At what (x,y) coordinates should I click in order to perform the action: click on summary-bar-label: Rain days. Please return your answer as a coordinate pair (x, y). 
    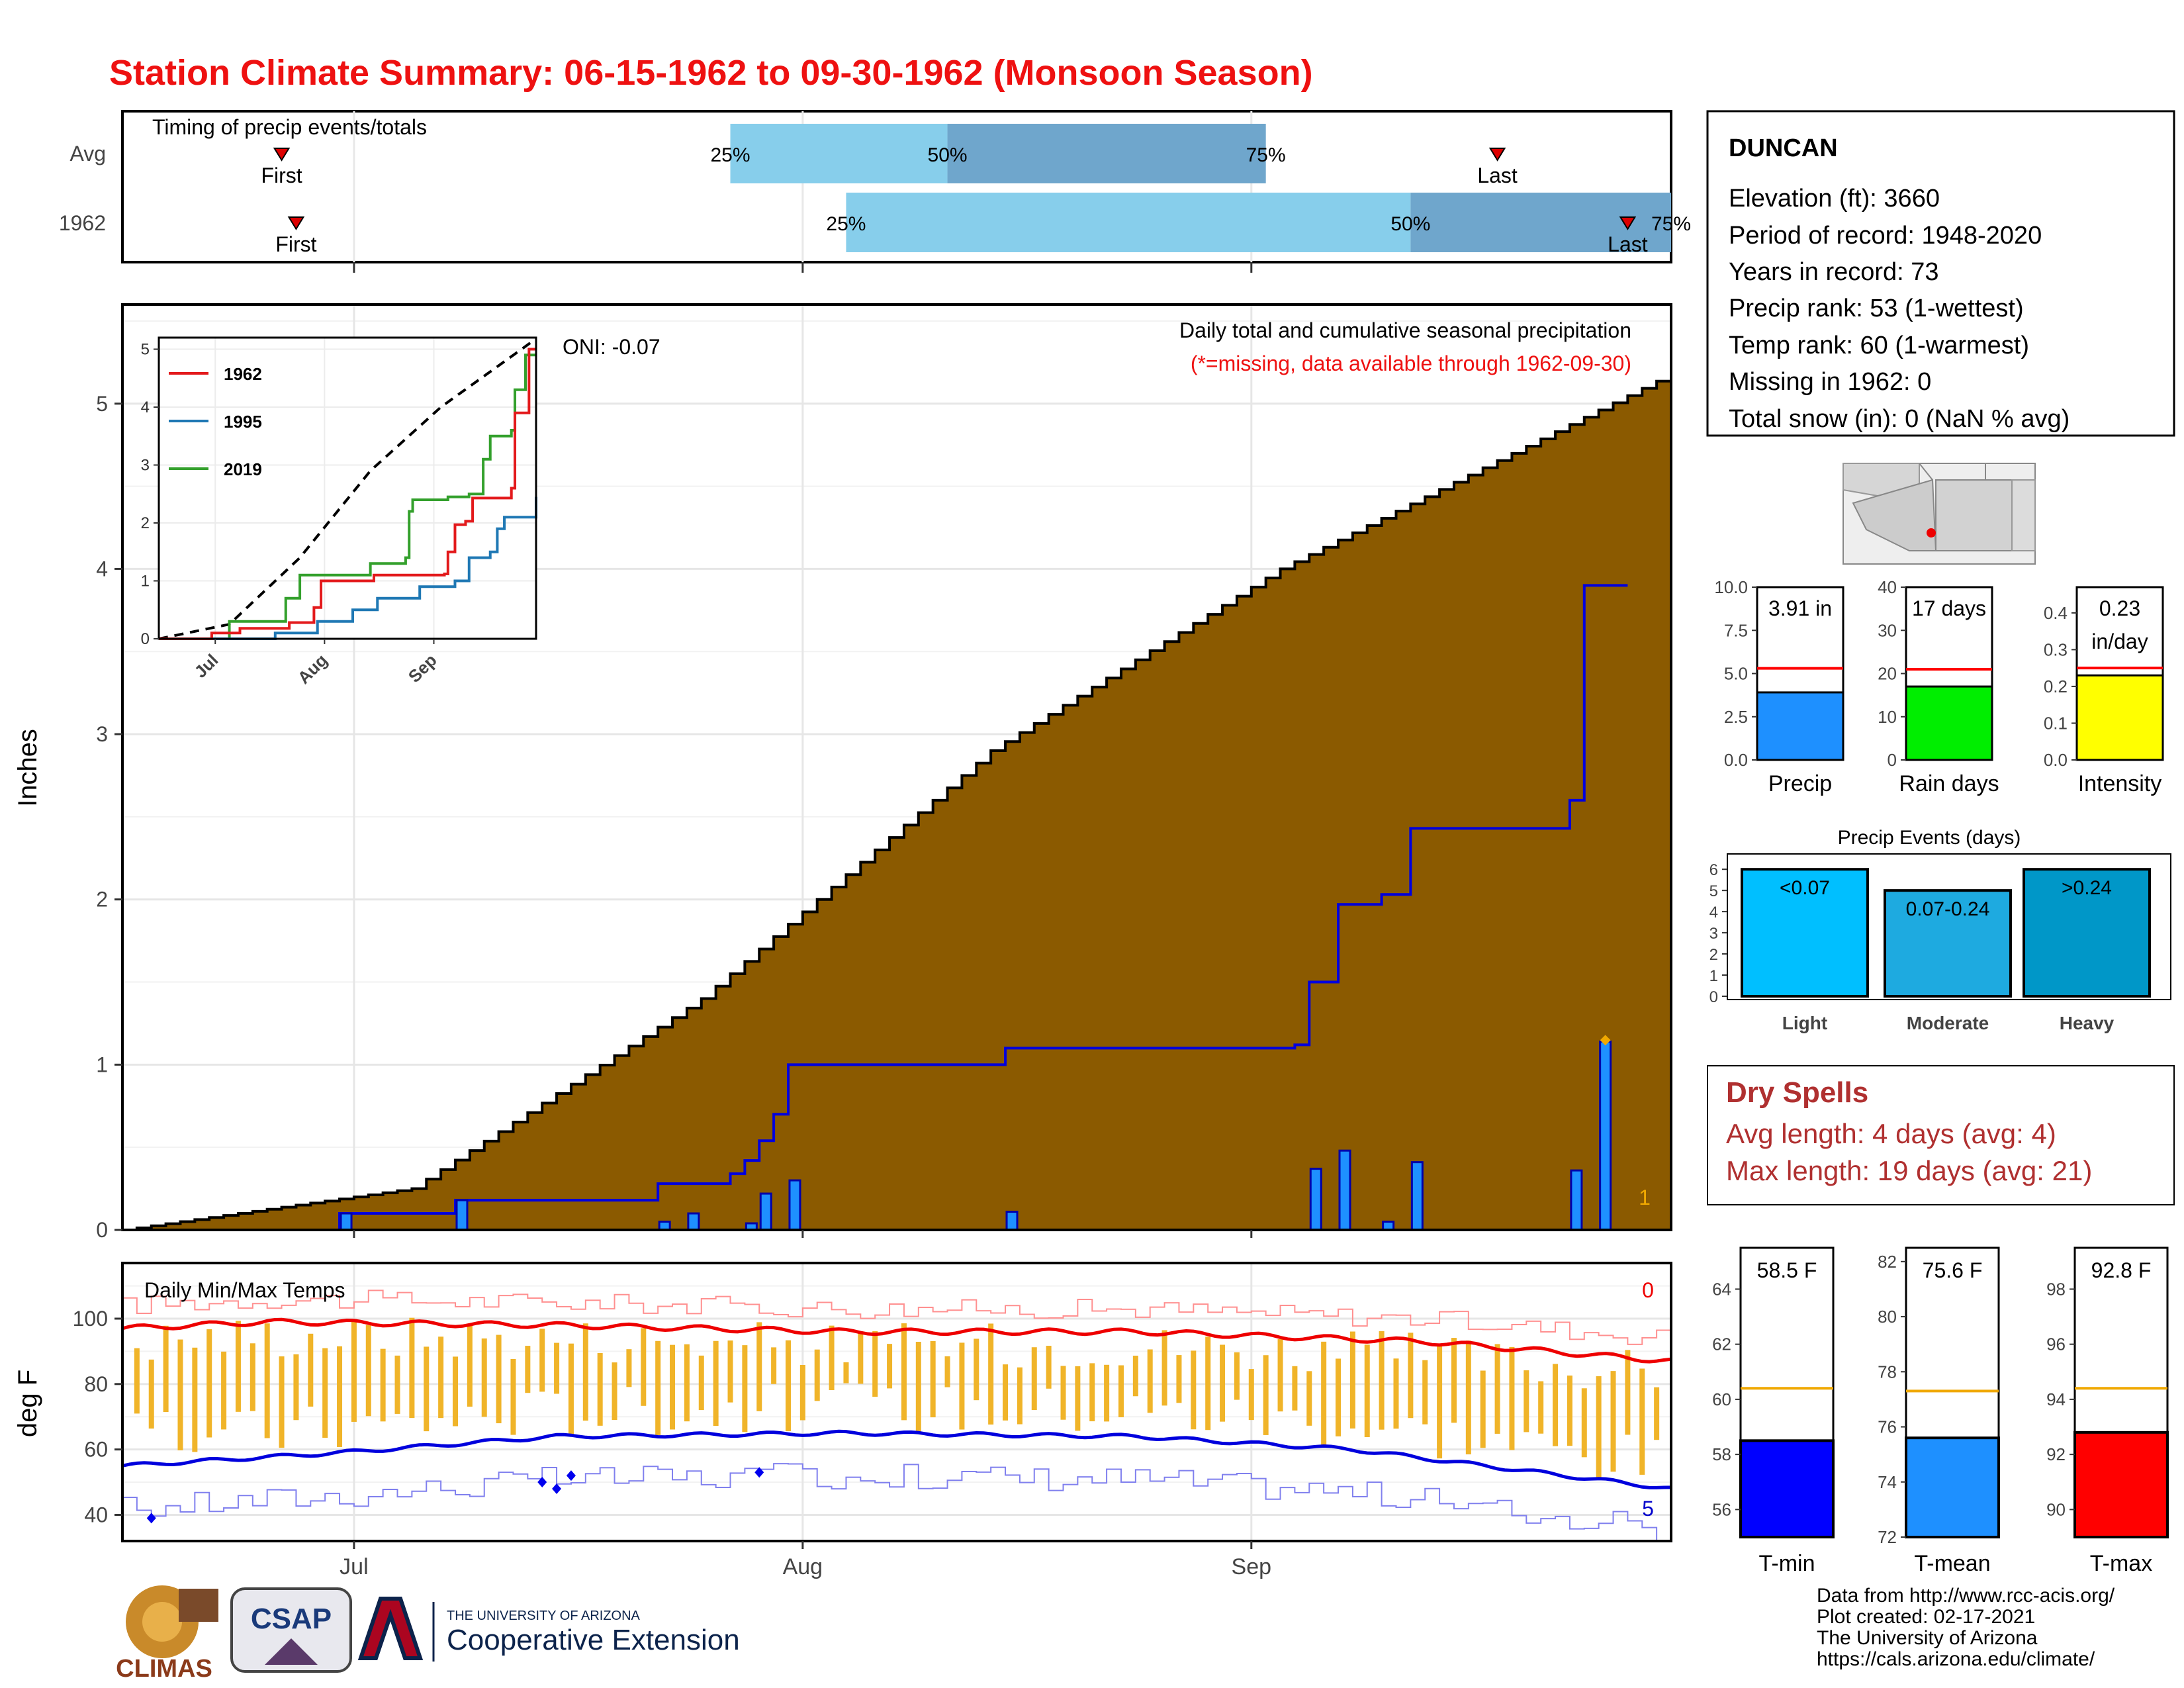
    Looking at the image, I should click on (1949, 783).